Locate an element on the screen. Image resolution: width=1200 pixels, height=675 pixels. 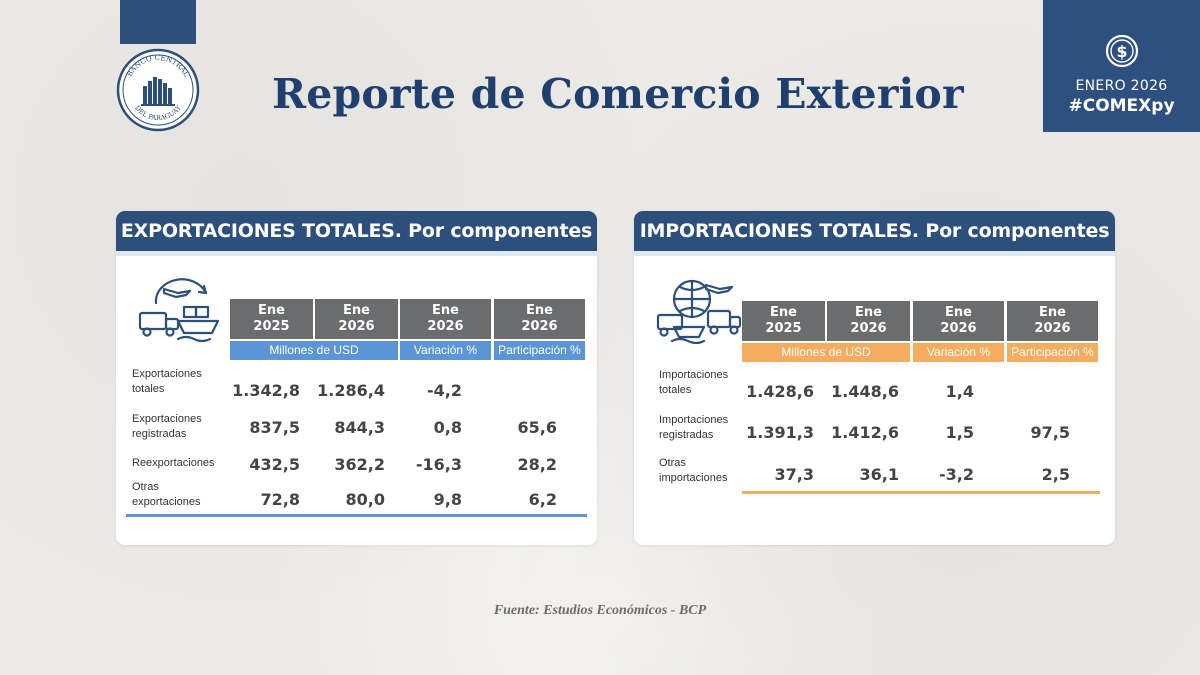
row-label: Exportaciones registradas is located at coordinates (167, 426).